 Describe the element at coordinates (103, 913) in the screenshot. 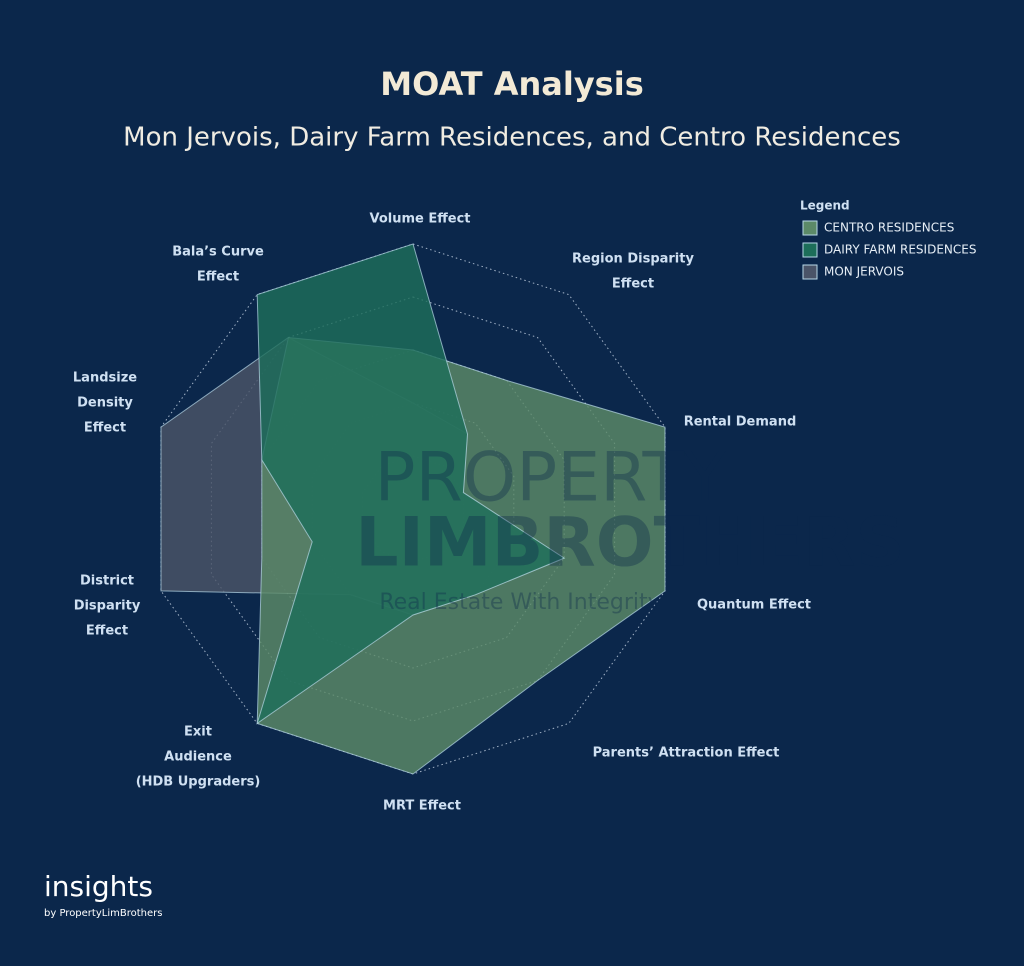

I see `footer-byline: by PropertyLimBrothers` at that location.